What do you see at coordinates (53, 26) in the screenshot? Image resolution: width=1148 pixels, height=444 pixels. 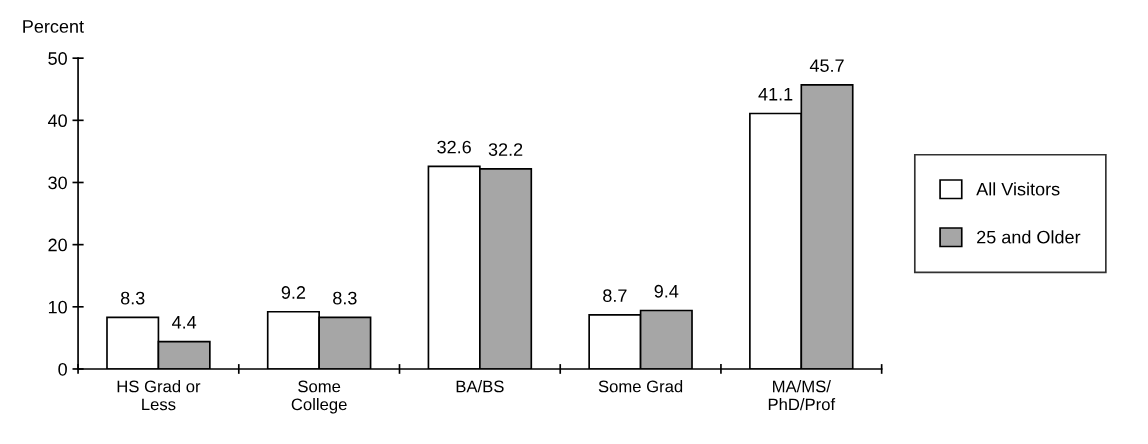 I see `y-axis-title: Percent` at bounding box center [53, 26].